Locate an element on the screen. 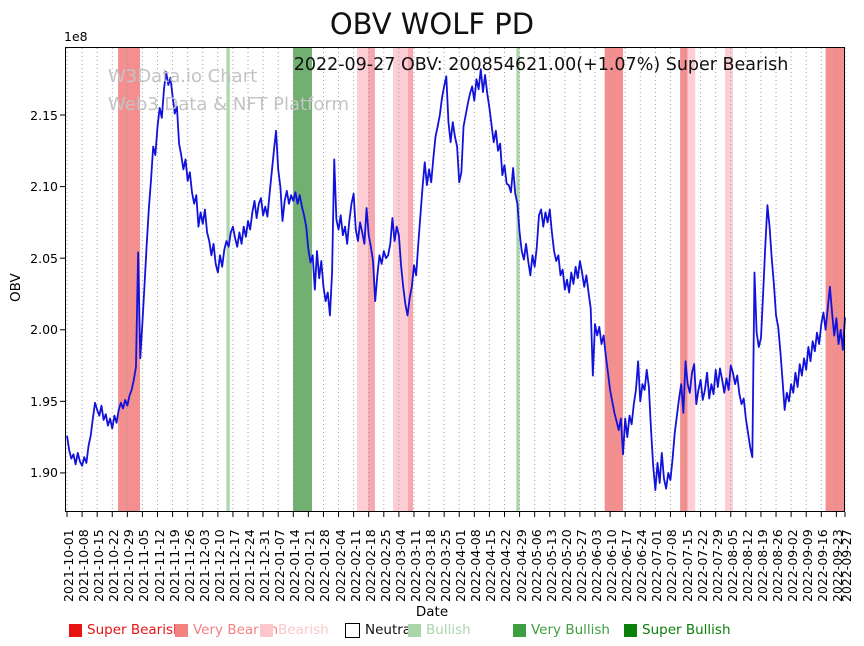  x-tick-label: 2022-05-20 is located at coordinates (566, 565).